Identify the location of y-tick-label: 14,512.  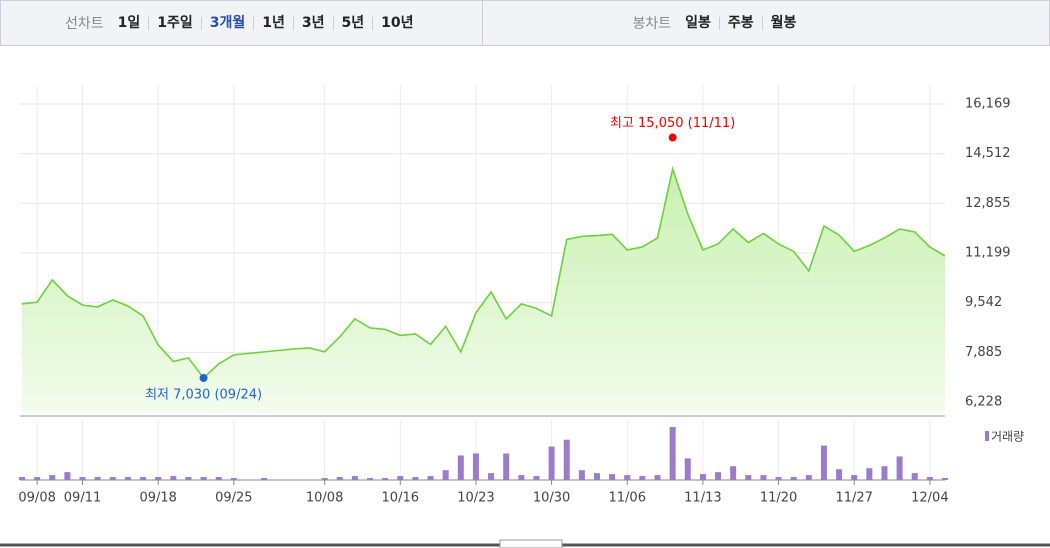
(988, 153).